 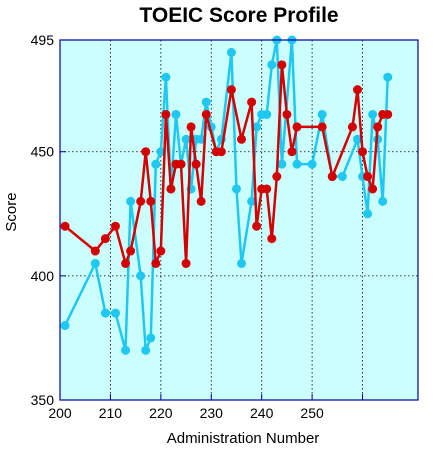 What do you see at coordinates (243, 438) in the screenshot?
I see `x-axis-label: Administration Number` at bounding box center [243, 438].